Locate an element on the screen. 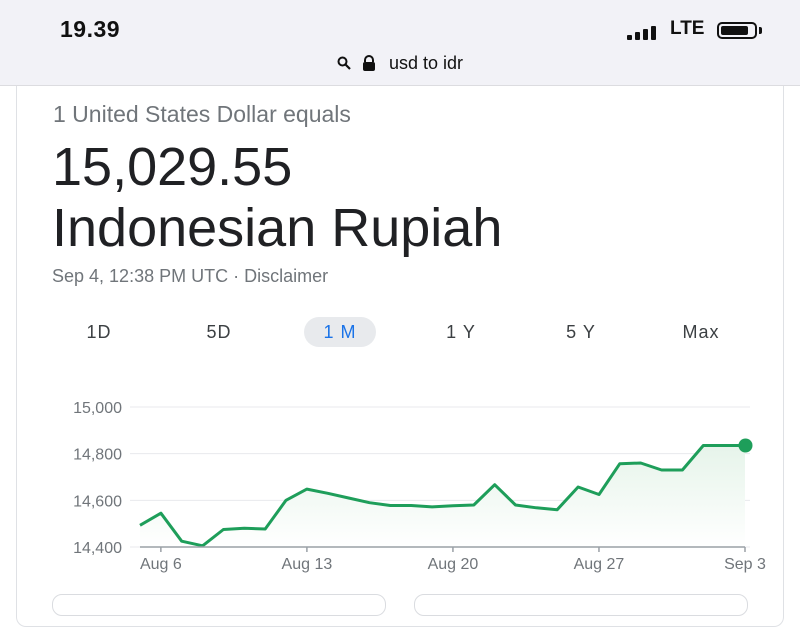  y-axis-labels: 14,400 14,600 14,800 15,000 is located at coordinates (97, 478).